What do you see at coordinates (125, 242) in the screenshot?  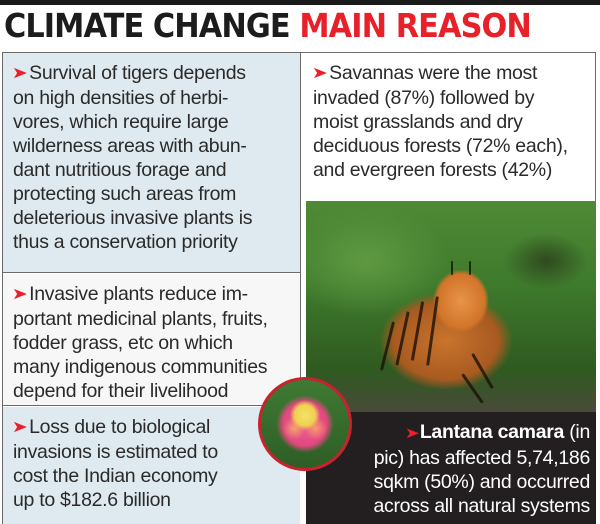 I see `panel-text-line: thus a conservation priority` at bounding box center [125, 242].